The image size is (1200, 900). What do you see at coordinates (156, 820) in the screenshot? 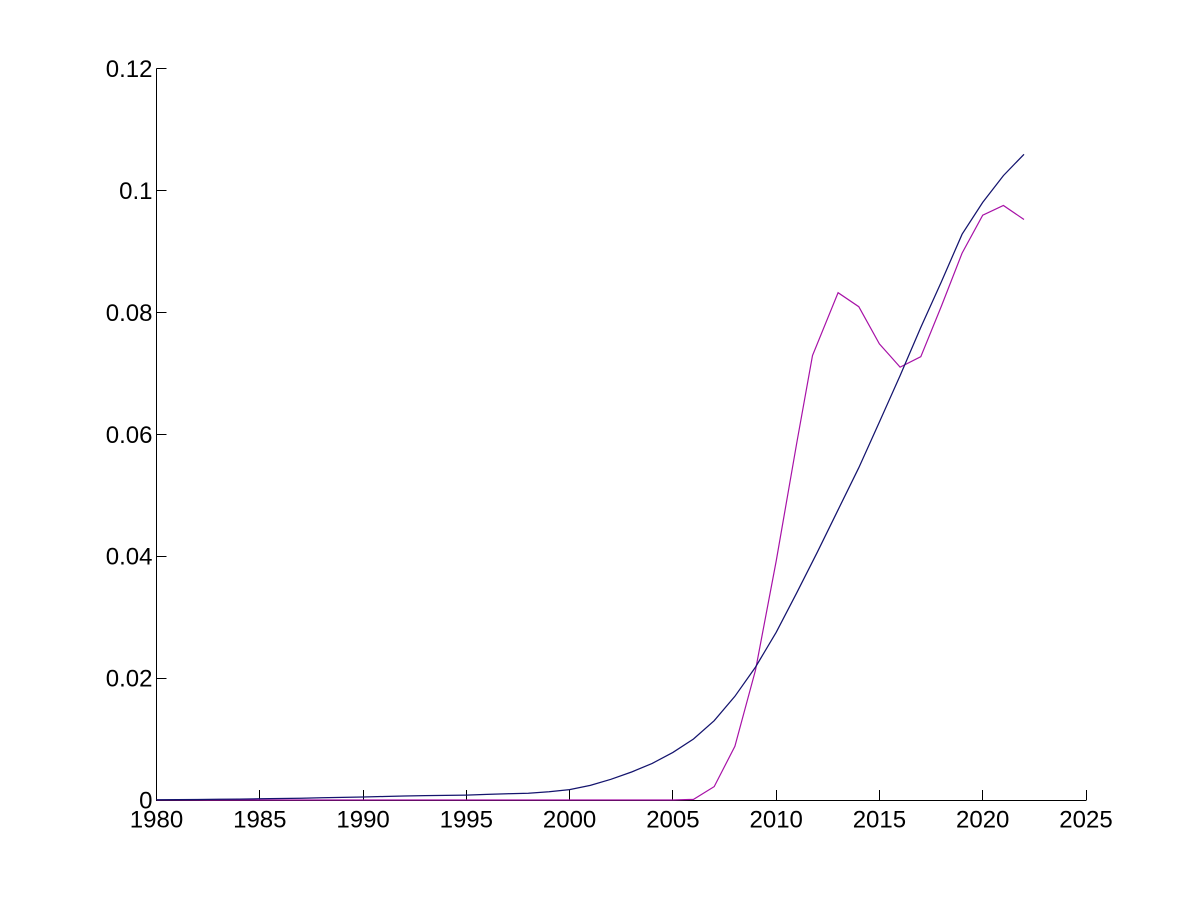
I see `svg-text: 1980` at bounding box center [156, 820].